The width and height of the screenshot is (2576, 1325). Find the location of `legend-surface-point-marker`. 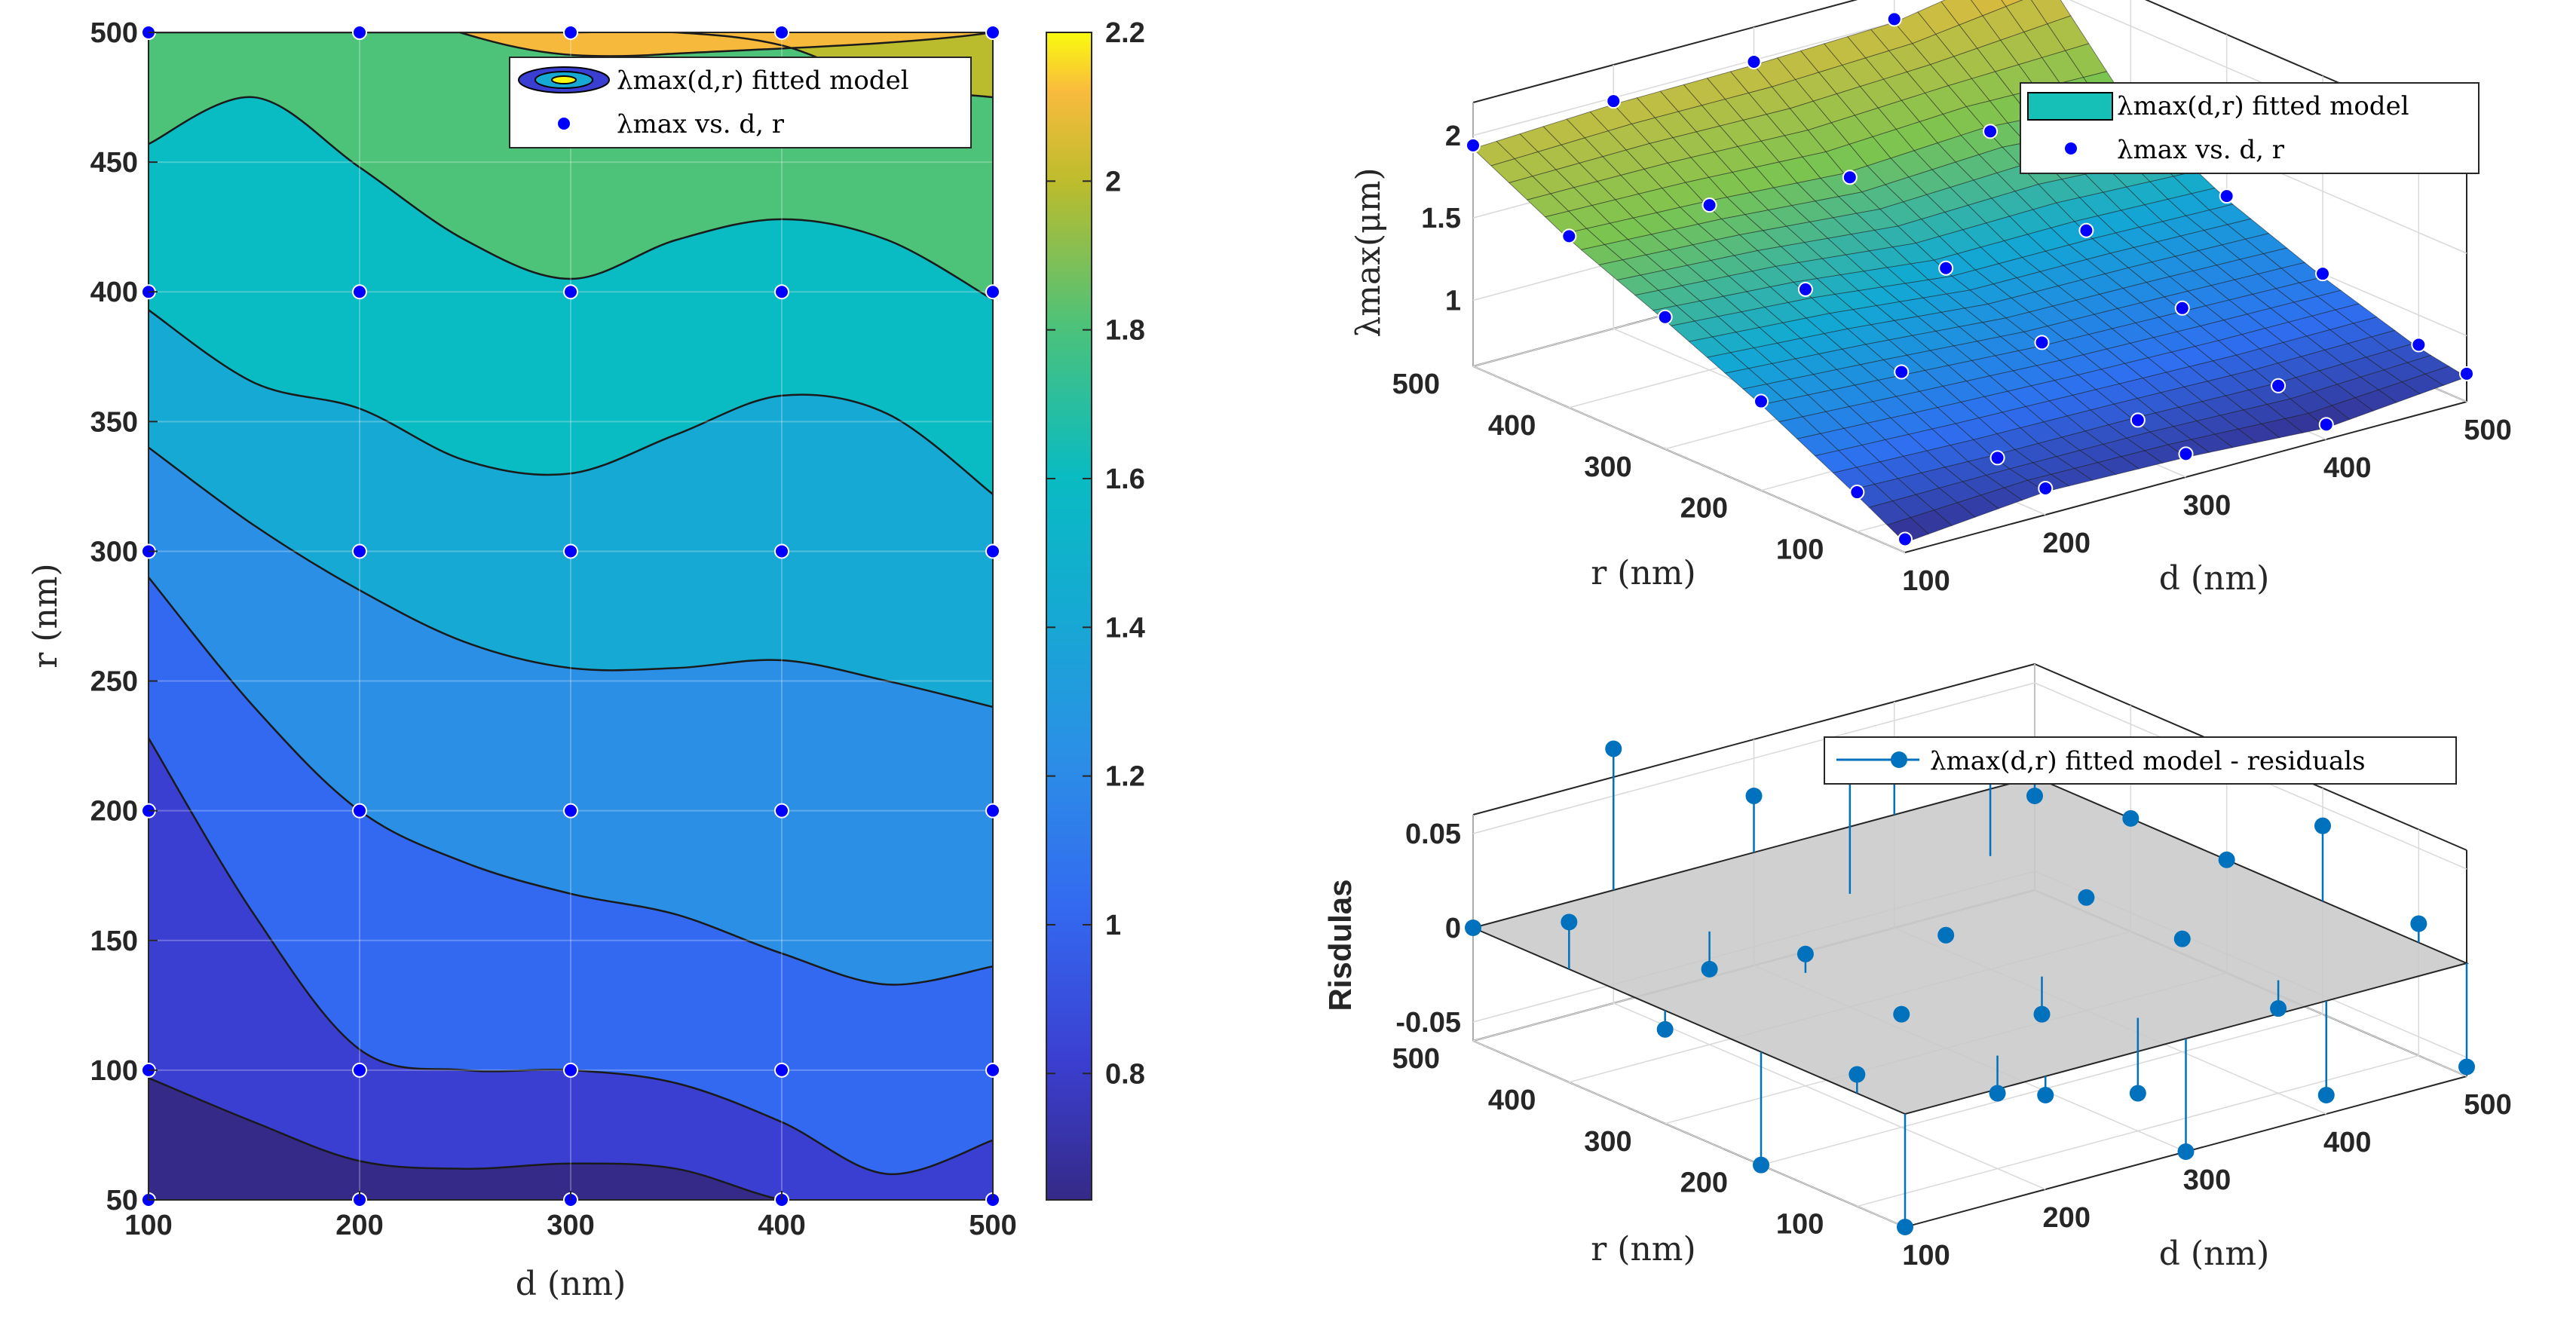

legend-surface-point-marker is located at coordinates (2070, 148).